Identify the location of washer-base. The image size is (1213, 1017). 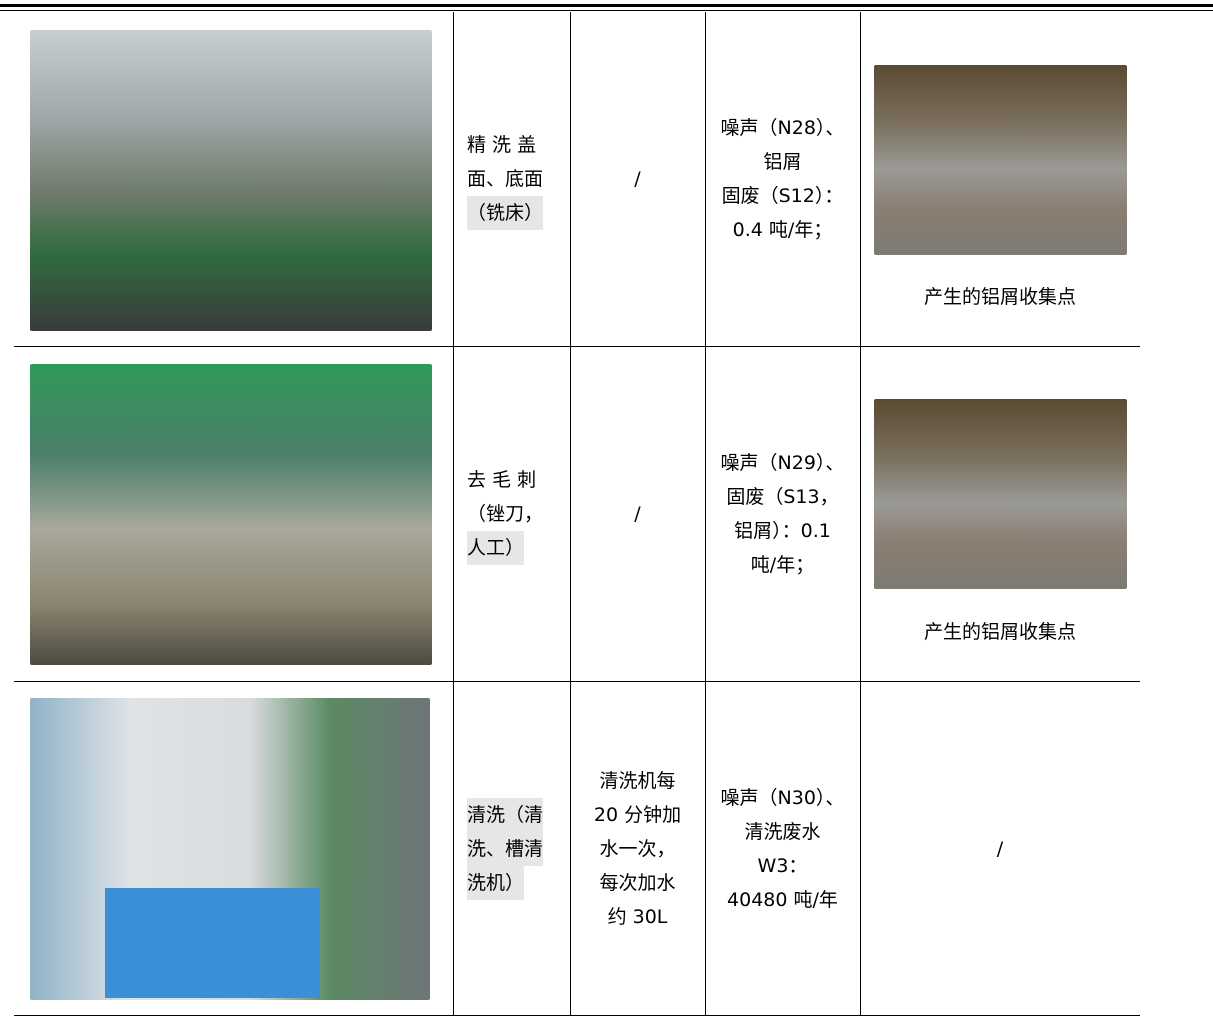
(212, 943).